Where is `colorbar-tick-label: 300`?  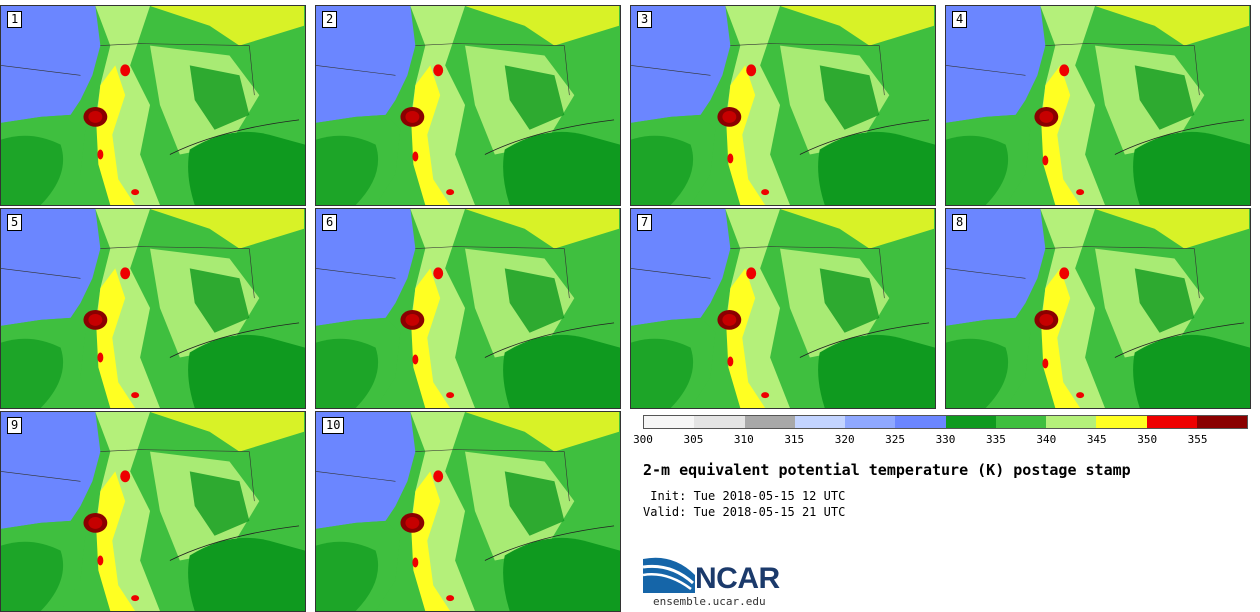
colorbar-tick-label: 300 is located at coordinates (643, 439).